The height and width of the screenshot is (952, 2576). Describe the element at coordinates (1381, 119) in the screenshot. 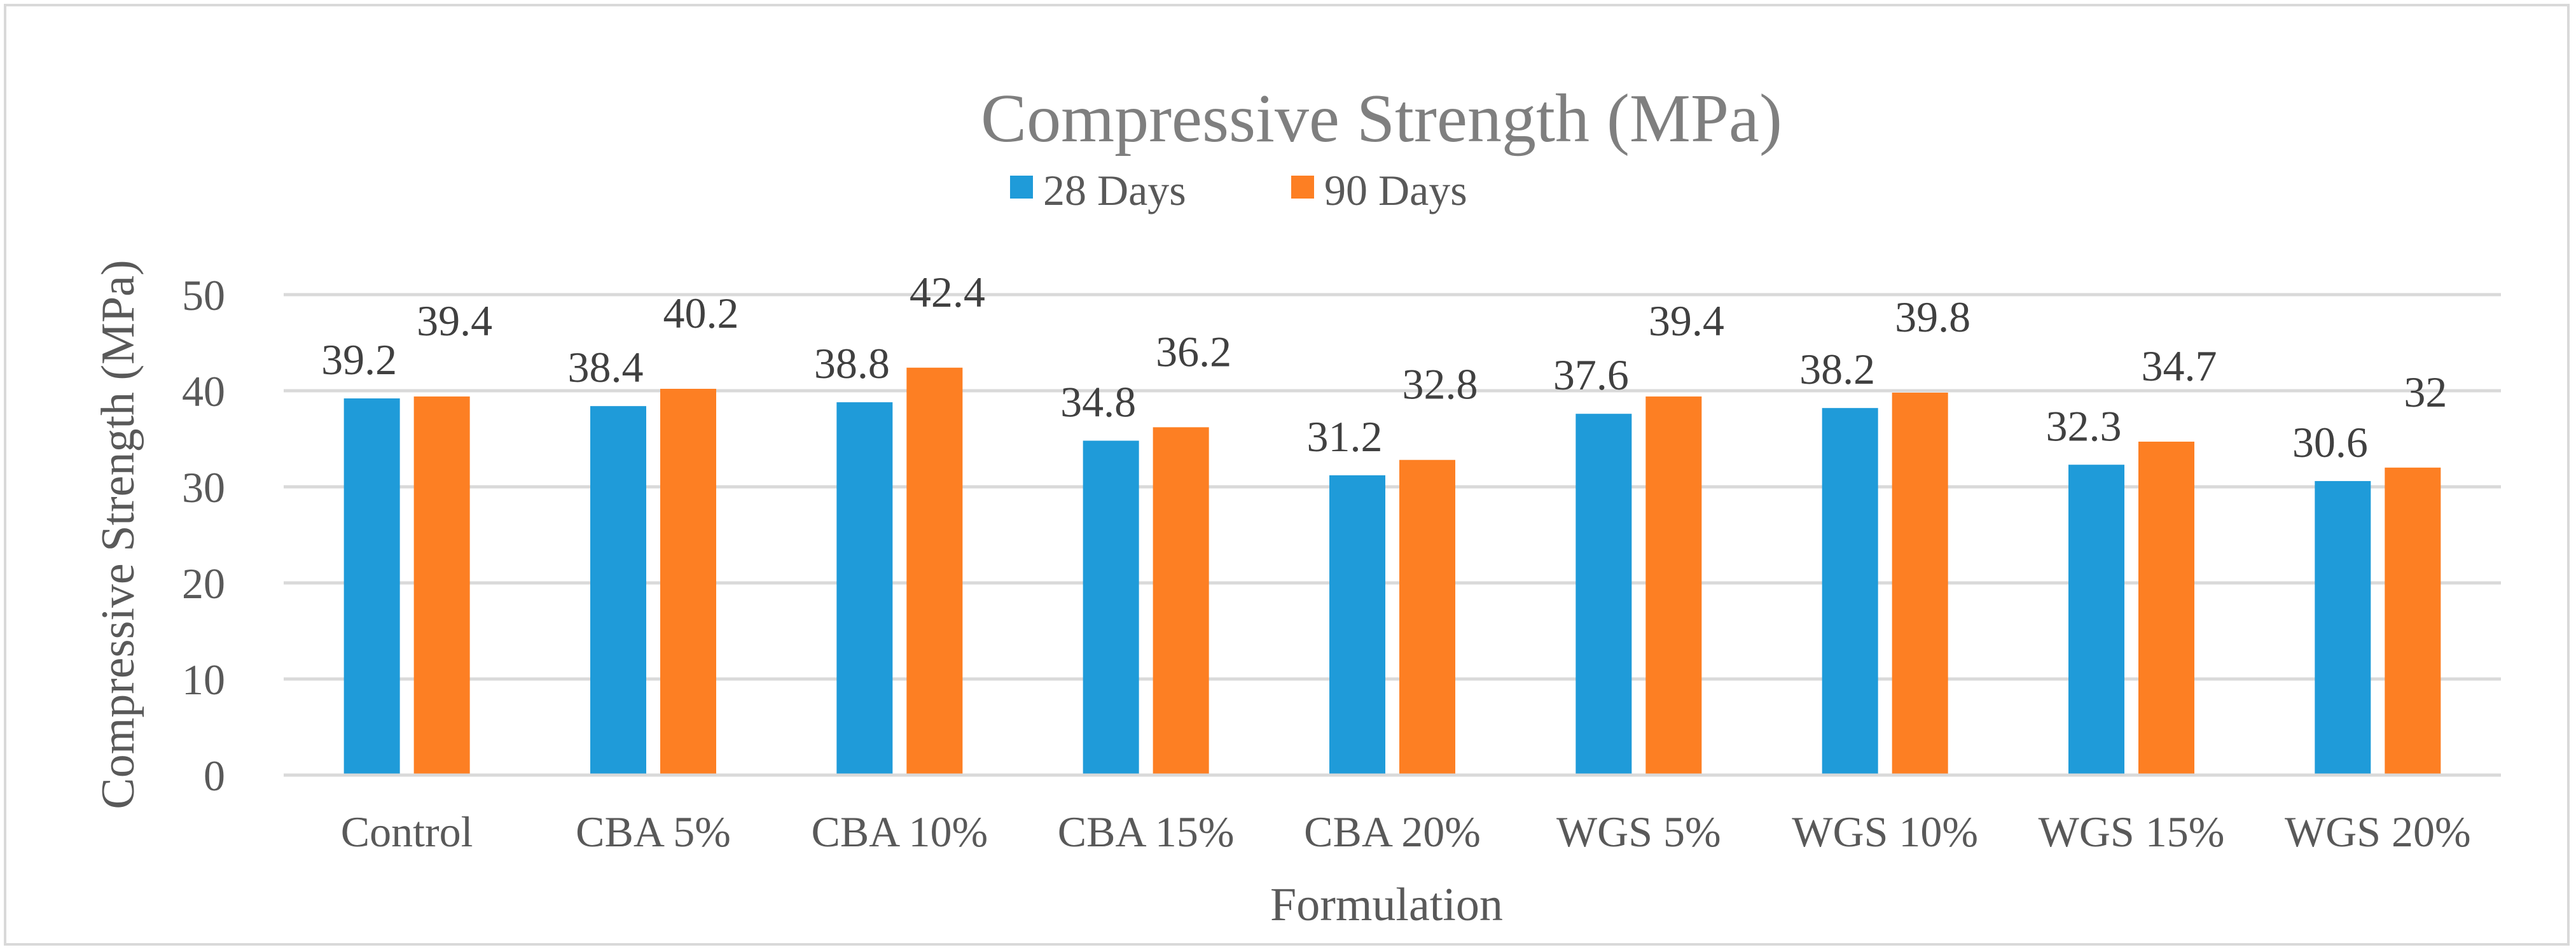

I see `chart-title: Compressive Strength (MPa)` at that location.